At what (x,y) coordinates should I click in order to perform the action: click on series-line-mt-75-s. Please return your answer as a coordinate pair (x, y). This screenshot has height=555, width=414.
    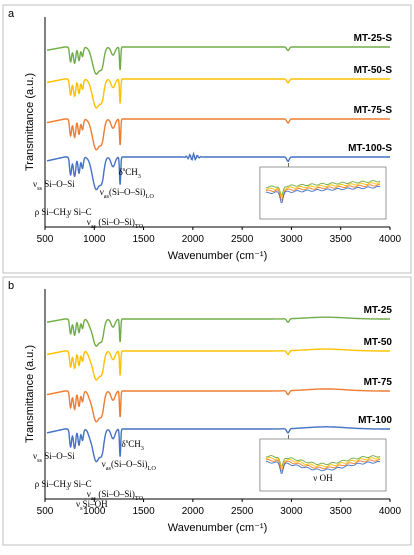
    Looking at the image, I should click on (218, 134).